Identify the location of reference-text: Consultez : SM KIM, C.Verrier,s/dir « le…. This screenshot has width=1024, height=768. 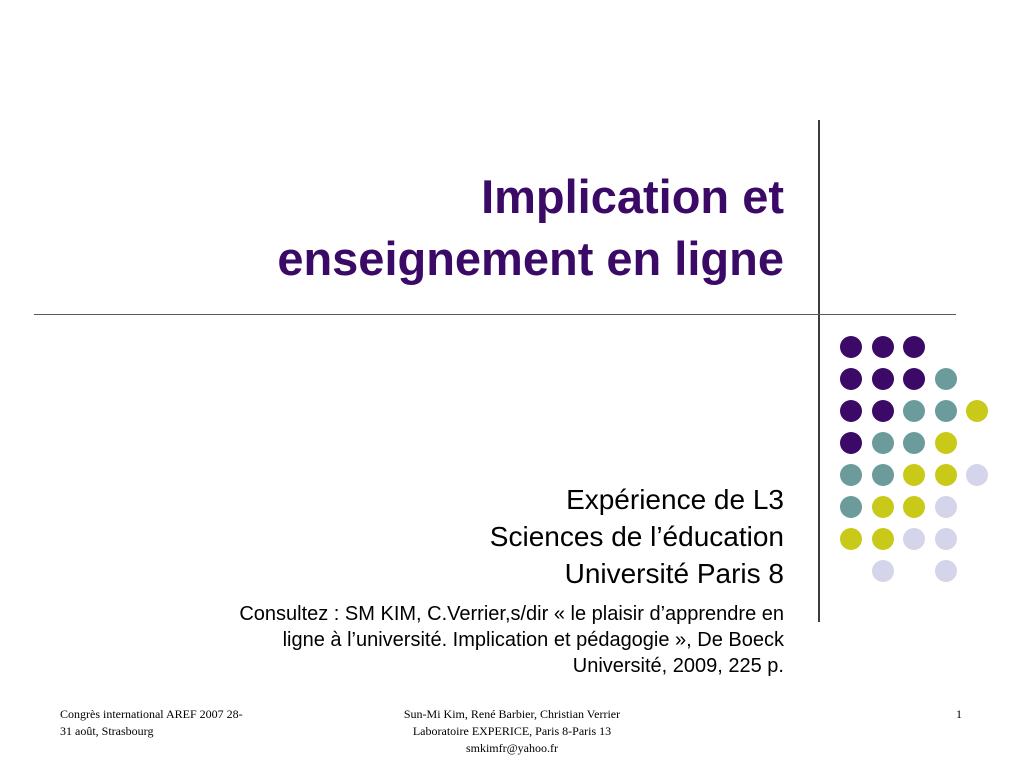
(434, 640).